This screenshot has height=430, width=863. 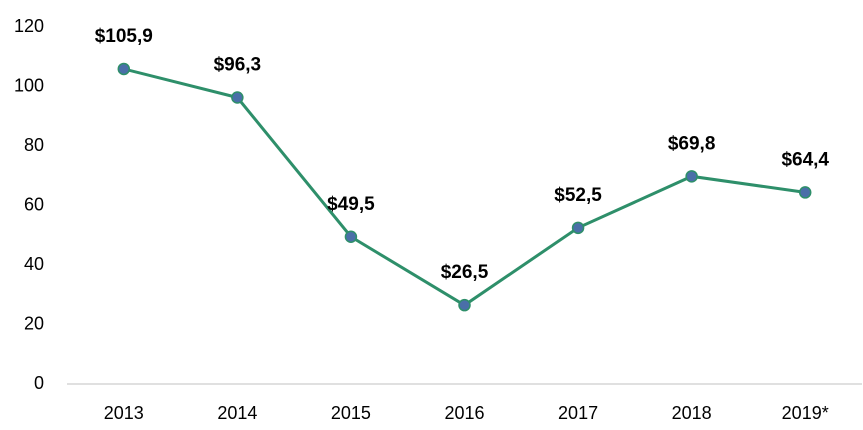 What do you see at coordinates (805, 159) in the screenshot?
I see `value-label: $64,4` at bounding box center [805, 159].